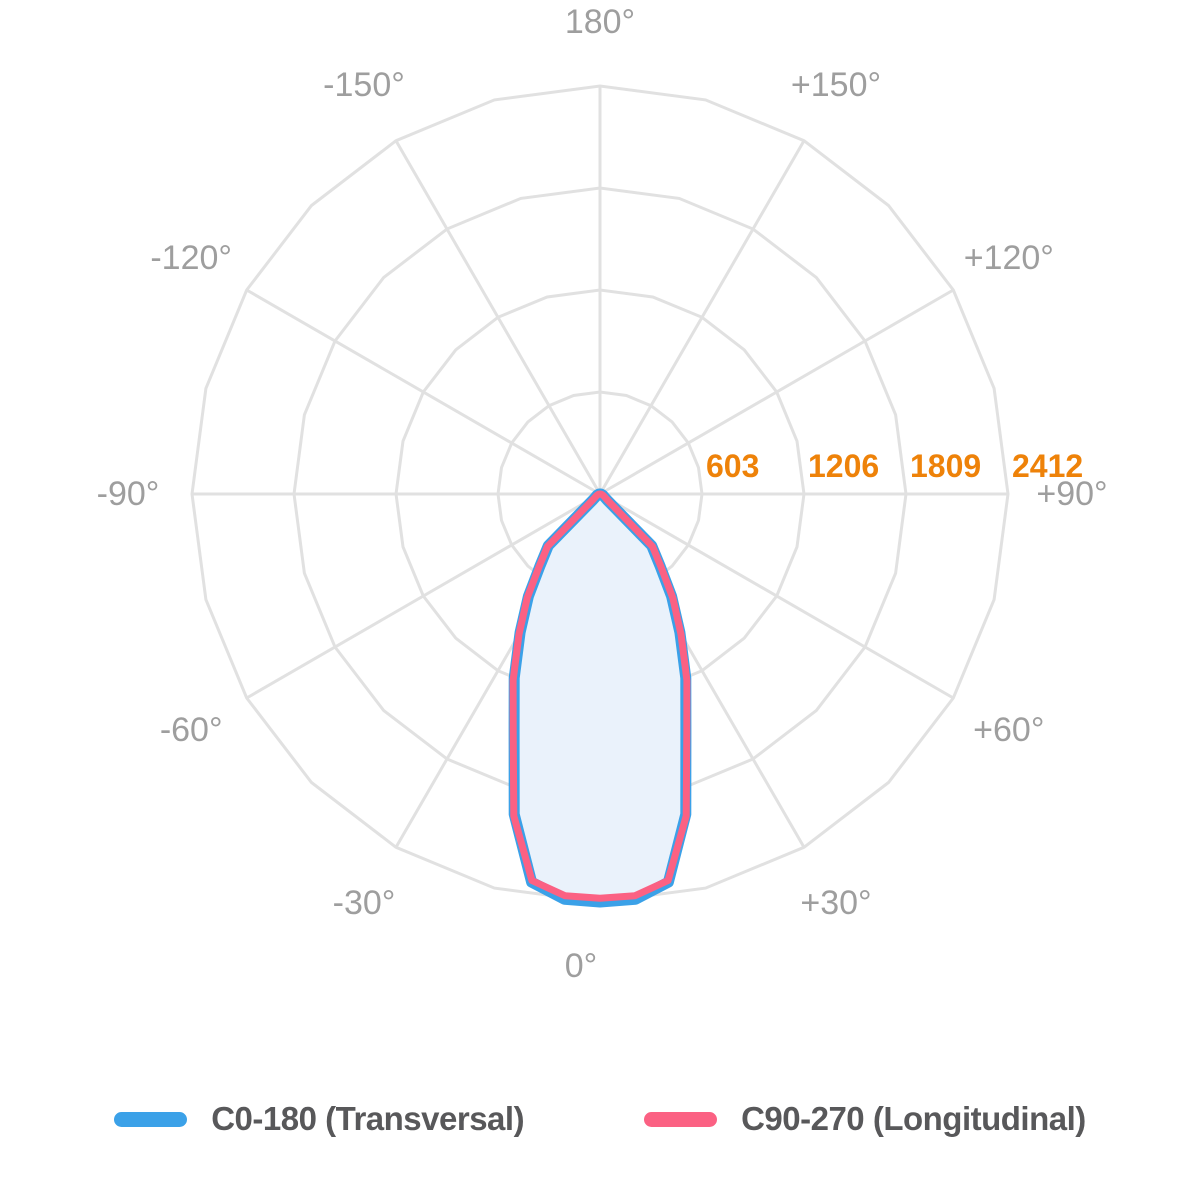 The width and height of the screenshot is (1200, 1200). Describe the element at coordinates (945, 466) in the screenshot. I see `radial-tick-label: 1809` at that location.